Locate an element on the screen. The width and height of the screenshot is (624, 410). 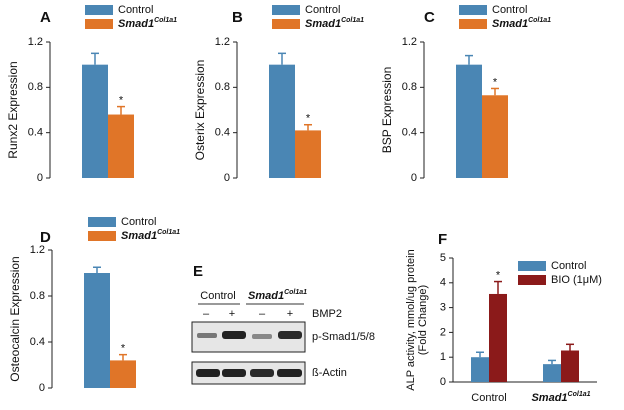
treatment-label: BMP2 is located at coordinates (327, 314).